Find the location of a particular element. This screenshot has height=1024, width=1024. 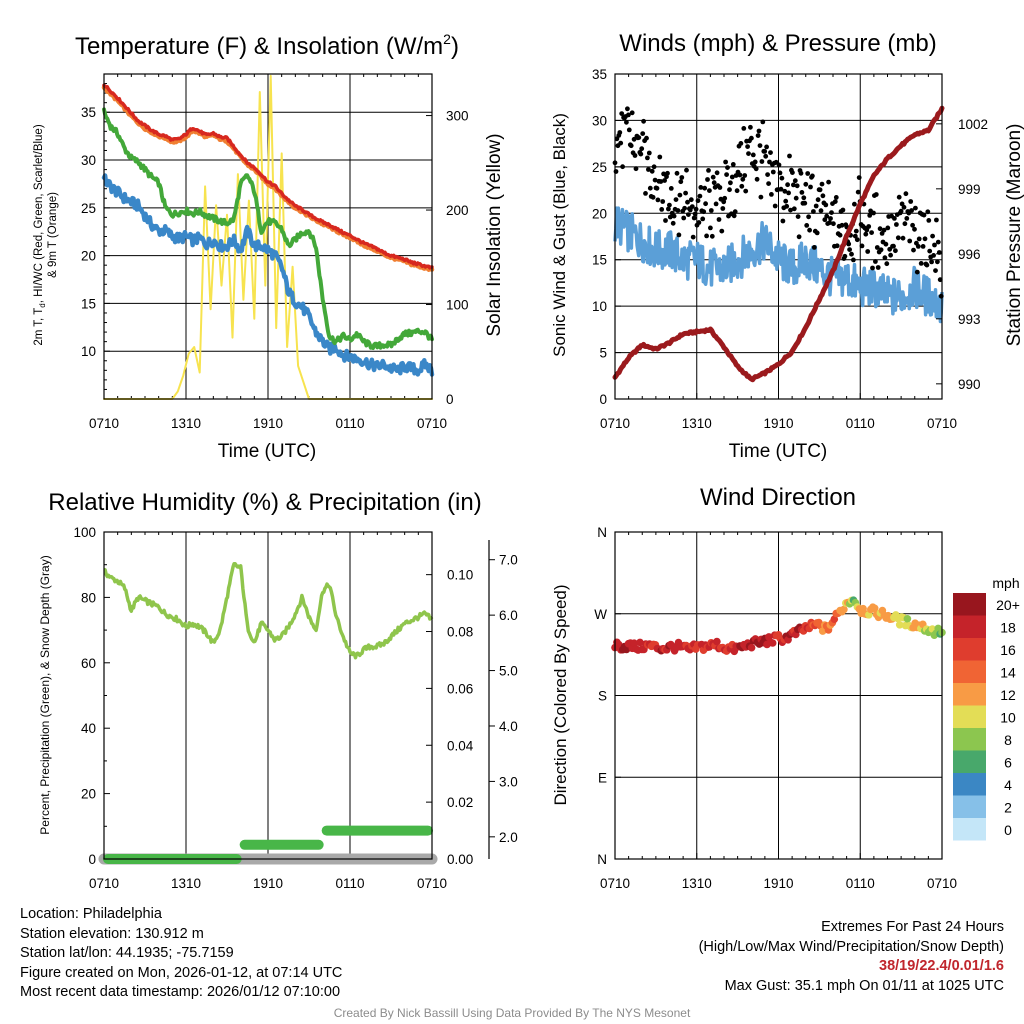

temperature-series-2m-t is located at coordinates (268, 176).